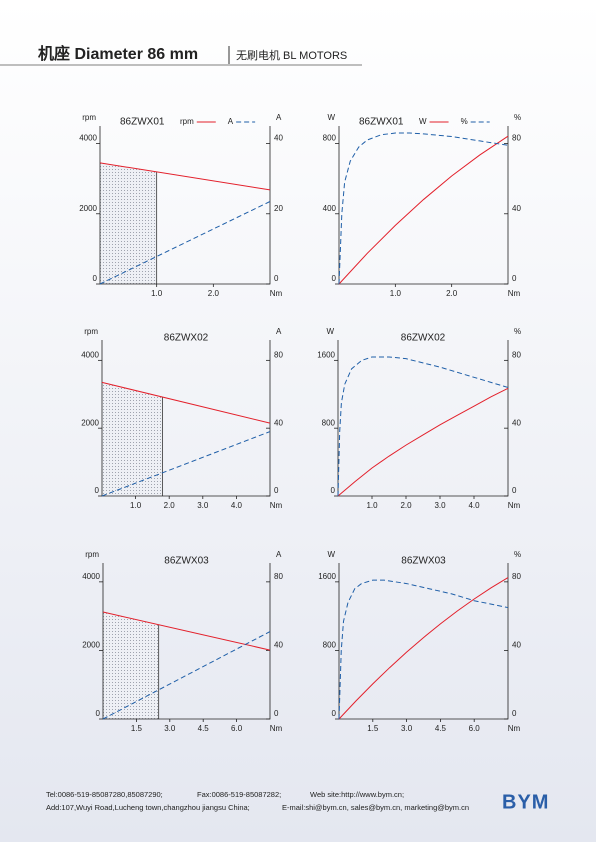 This screenshot has height=842, width=596. I want to click on legend-label: %, so click(464, 121).